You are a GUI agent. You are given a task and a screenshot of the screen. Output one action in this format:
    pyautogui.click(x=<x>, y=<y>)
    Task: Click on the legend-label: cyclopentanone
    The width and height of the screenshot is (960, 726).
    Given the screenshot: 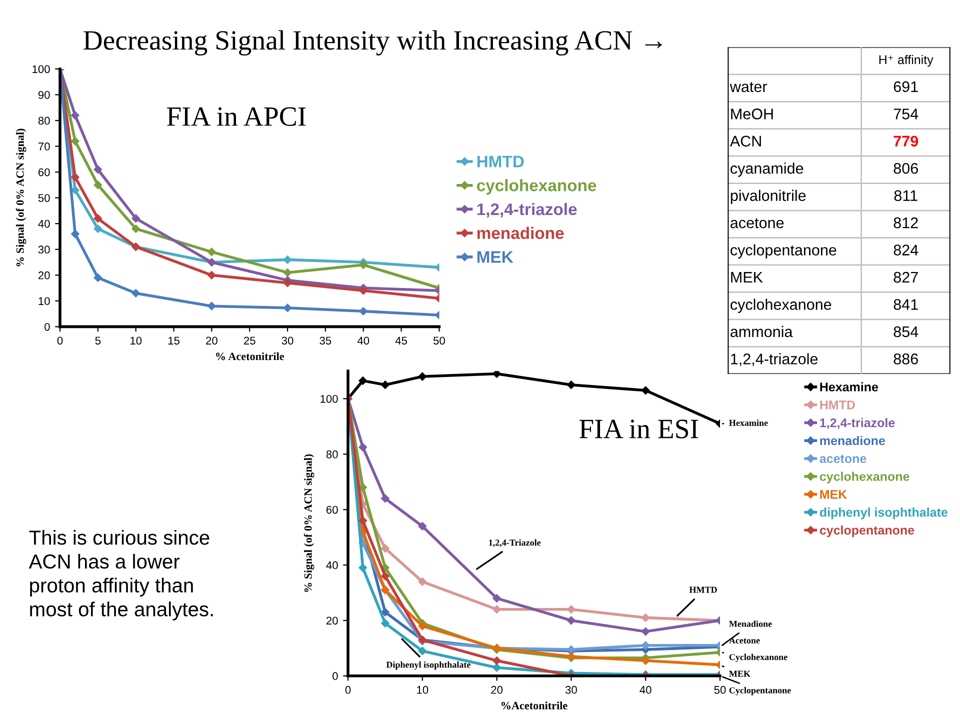 What is the action you would take?
    pyautogui.click(x=867, y=531)
    